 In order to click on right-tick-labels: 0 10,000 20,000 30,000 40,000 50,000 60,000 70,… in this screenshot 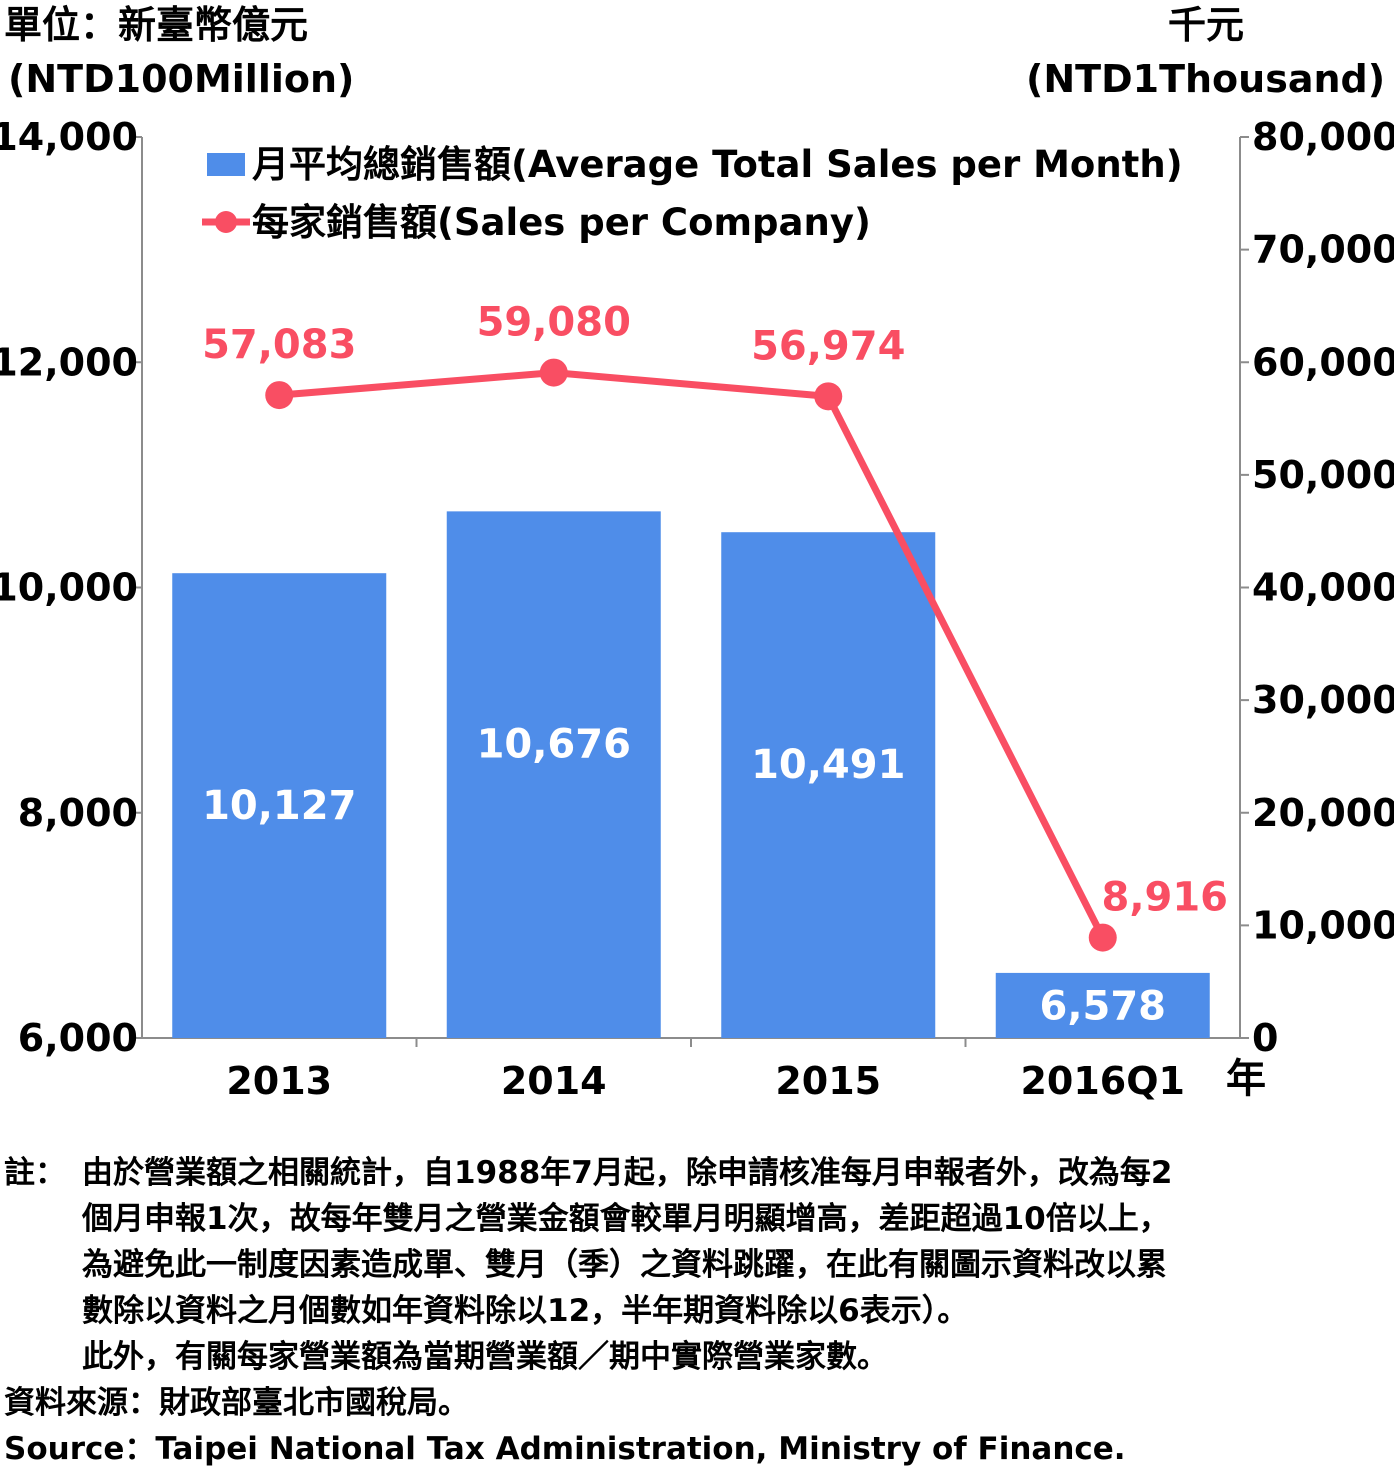, I will do `click(1323, 587)`.